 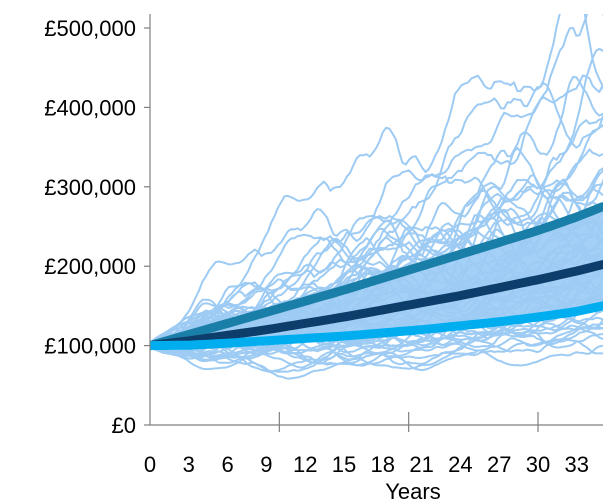 What do you see at coordinates (460, 464) in the screenshot?
I see `x-tick-label: 24` at bounding box center [460, 464].